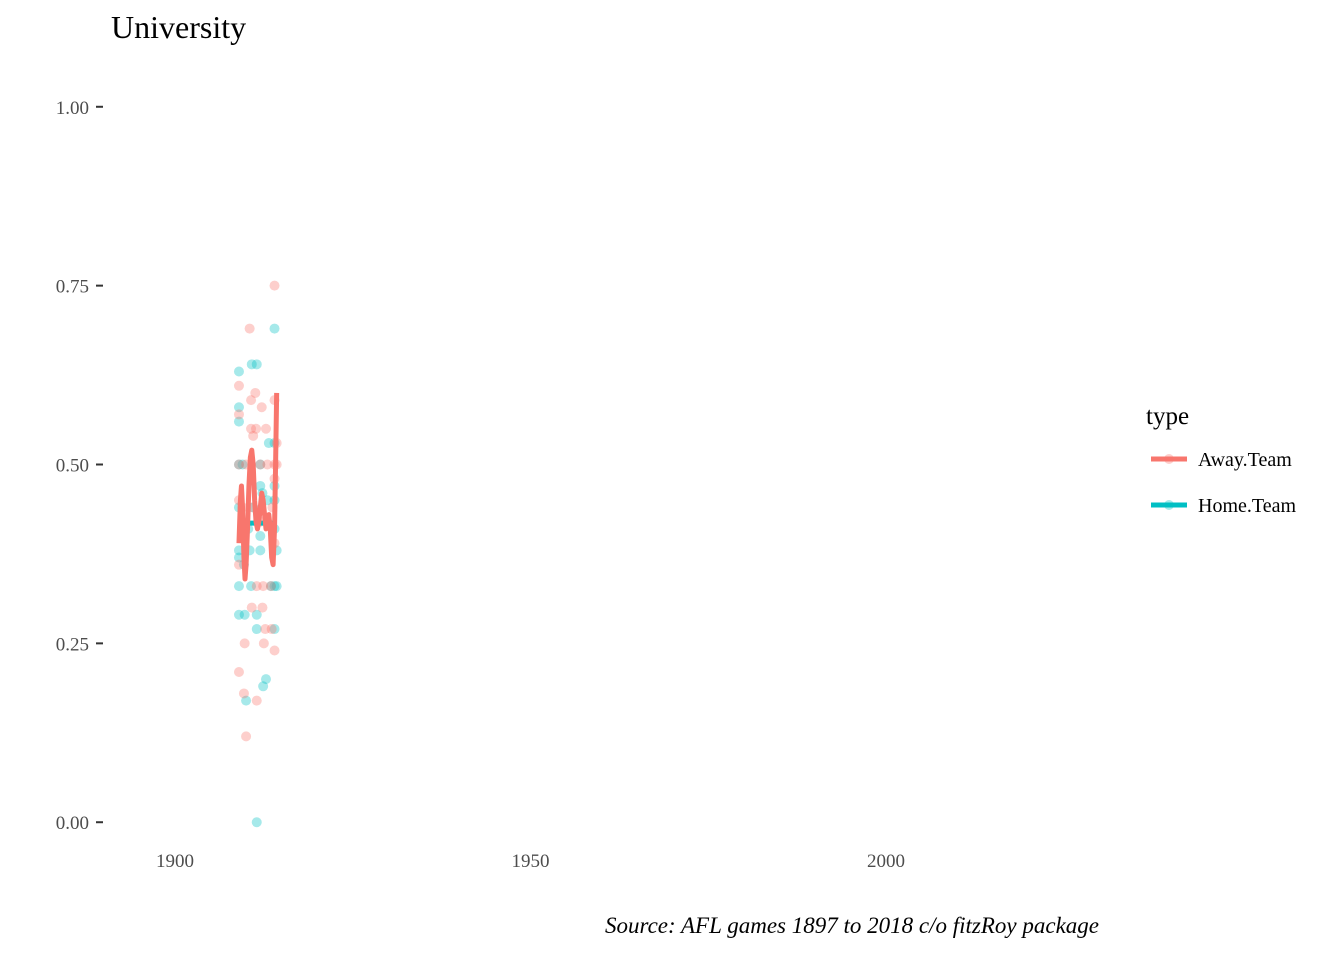 The width and height of the screenshot is (1344, 960). Describe the element at coordinates (72, 823) in the screenshot. I see `y-tick-label: 0.00` at that location.